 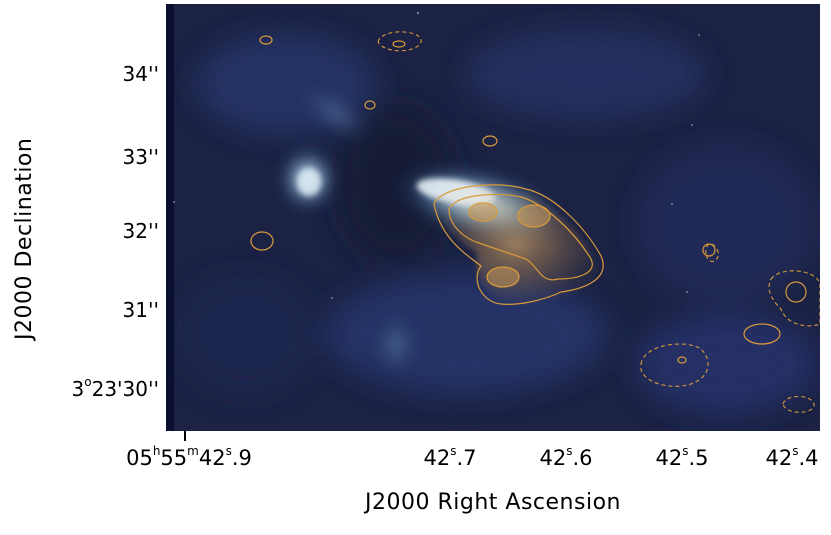 I want to click on dec-tick-33: 33'', so click(x=140, y=157).